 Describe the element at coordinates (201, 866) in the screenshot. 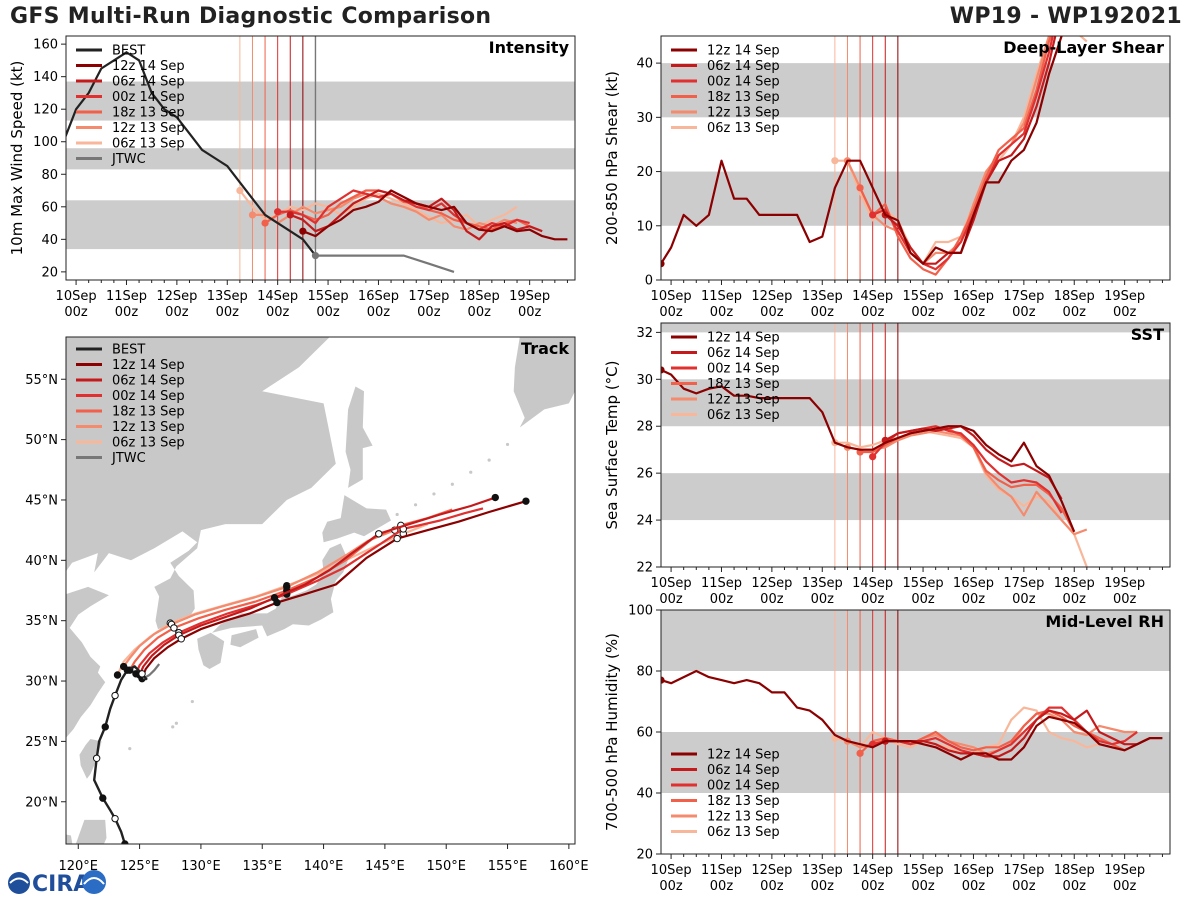

I see `x-tick-label: 130°E` at that location.